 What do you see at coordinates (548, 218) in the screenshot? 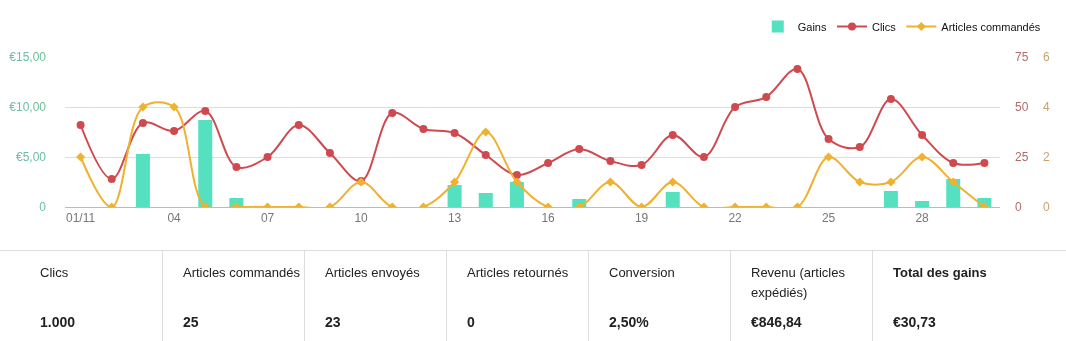
I see `x-tick-label: 16` at bounding box center [548, 218].